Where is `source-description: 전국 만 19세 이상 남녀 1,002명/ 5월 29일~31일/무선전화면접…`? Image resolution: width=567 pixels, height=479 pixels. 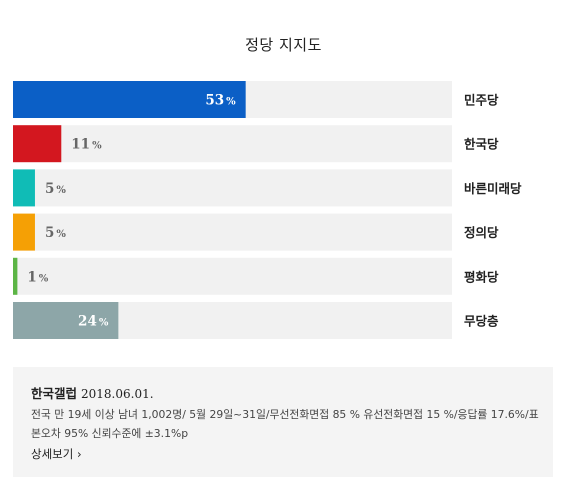 source-description: 전국 만 19세 이상 남녀 1,002명/ 5월 29일~31일/무선전화면접… is located at coordinates (285, 424).